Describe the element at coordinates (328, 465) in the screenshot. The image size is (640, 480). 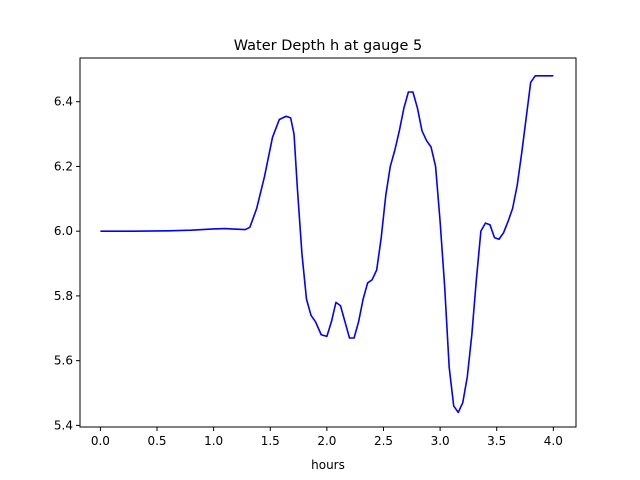
I see `x-axis-label: hours` at that location.